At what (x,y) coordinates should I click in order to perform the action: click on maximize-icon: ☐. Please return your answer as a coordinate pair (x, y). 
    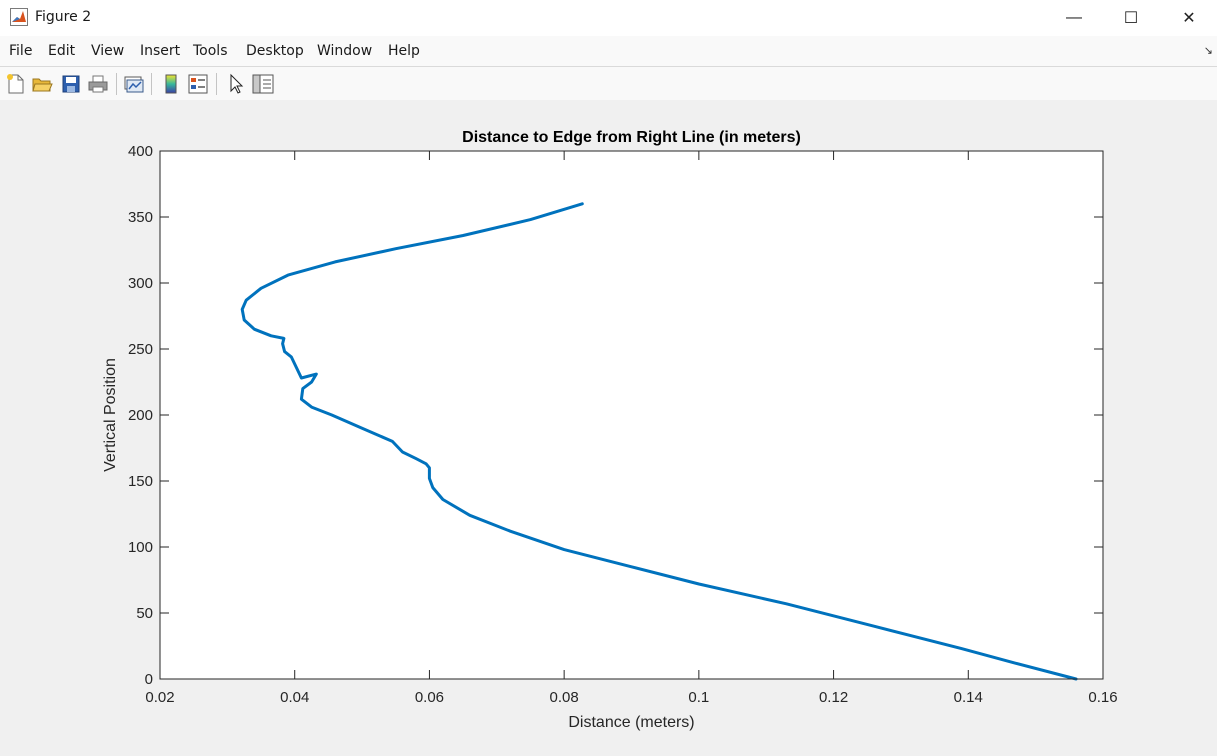
    Looking at the image, I should click on (1131, 18).